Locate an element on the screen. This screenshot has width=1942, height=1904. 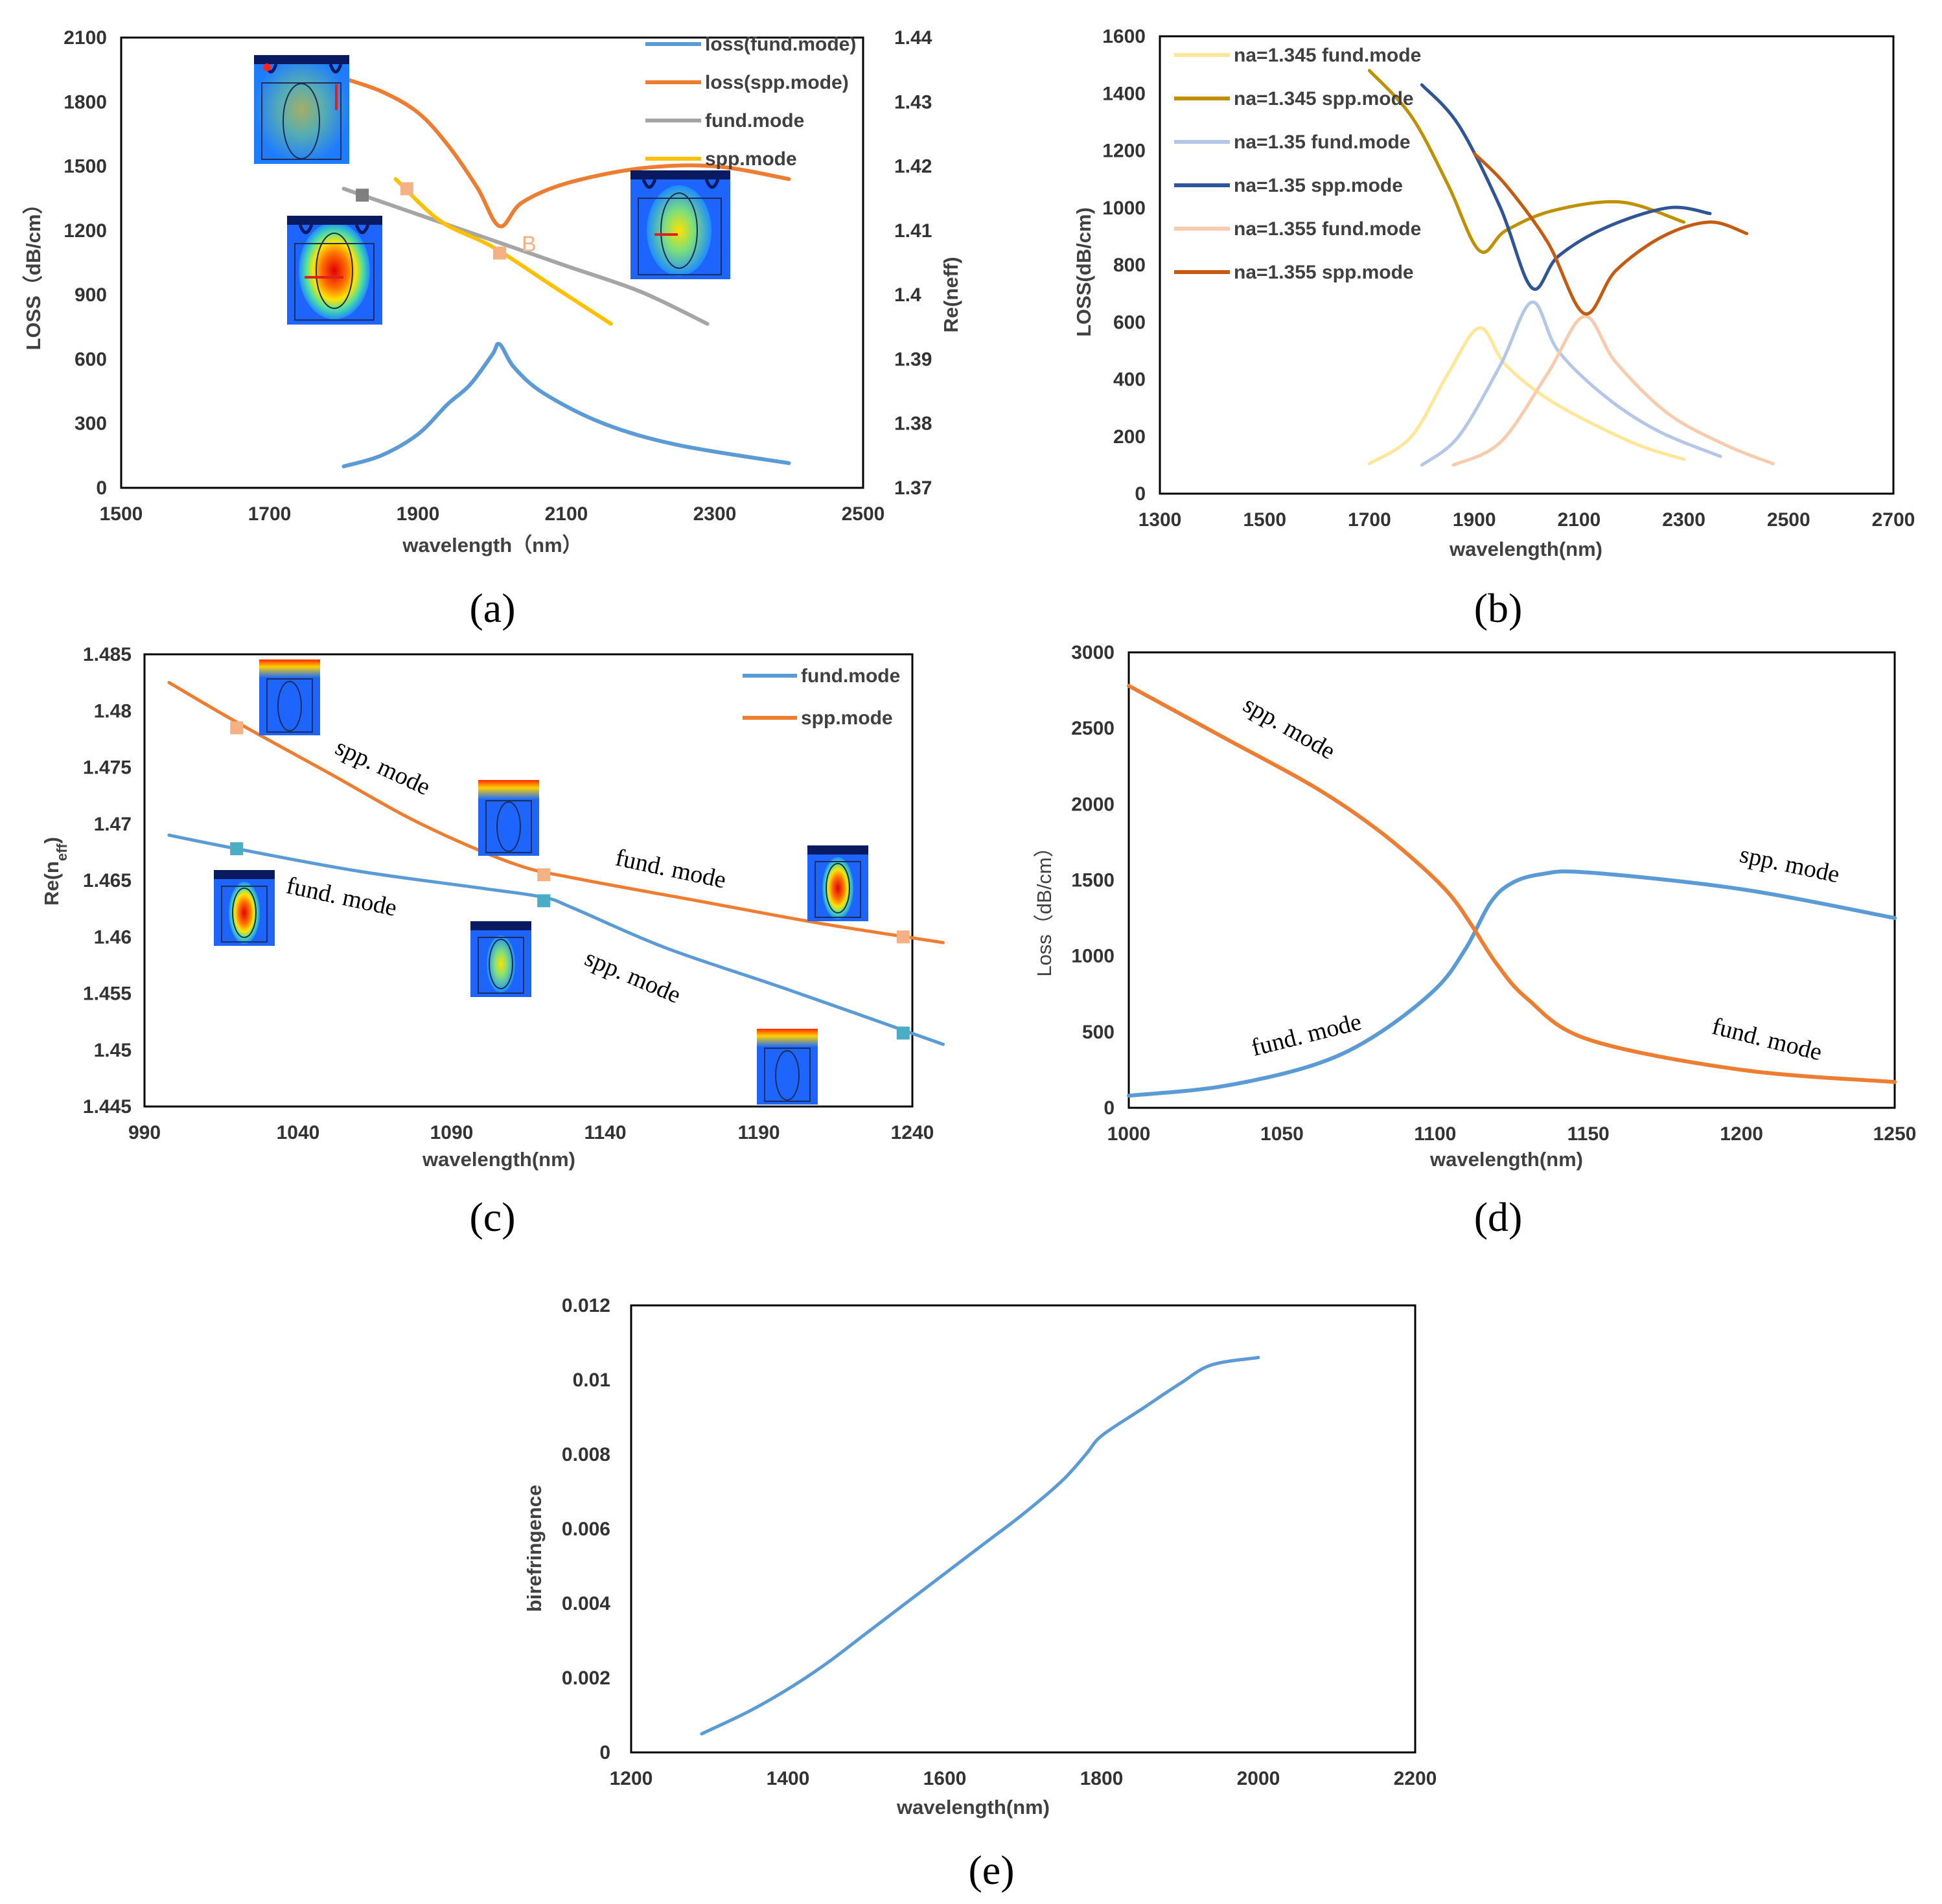
x-tick-label: 2500 is located at coordinates (863, 514).